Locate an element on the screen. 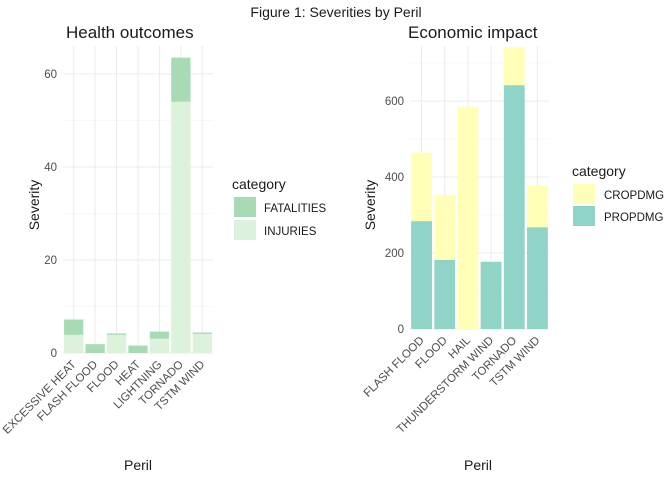  figure-title: Figure 1: Severities by Peril is located at coordinates (335, 12).